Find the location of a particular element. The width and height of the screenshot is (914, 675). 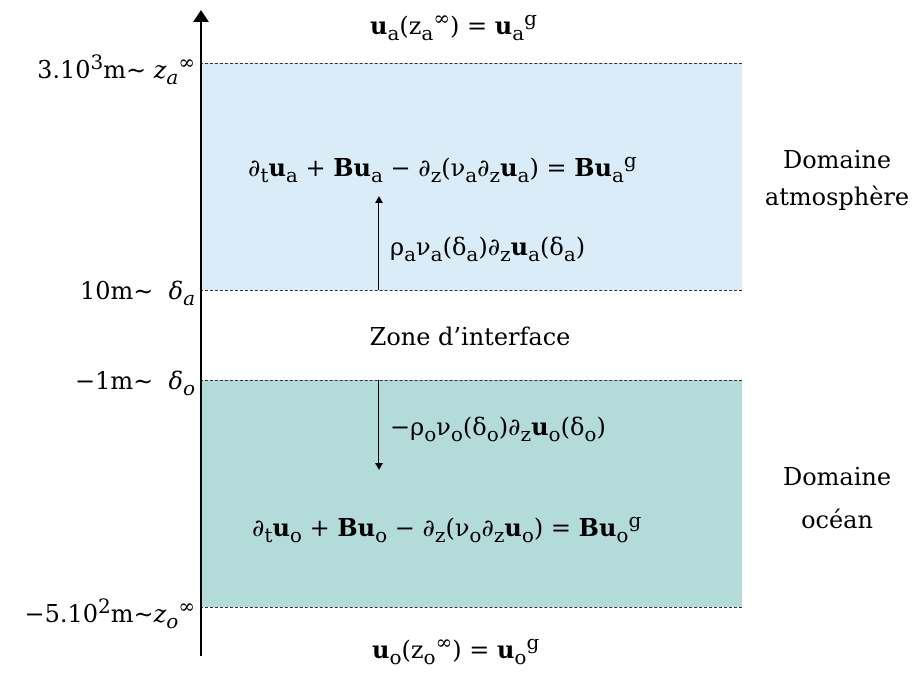

level-label-atm-bottom: 10m∼ δa is located at coordinates (137, 293).